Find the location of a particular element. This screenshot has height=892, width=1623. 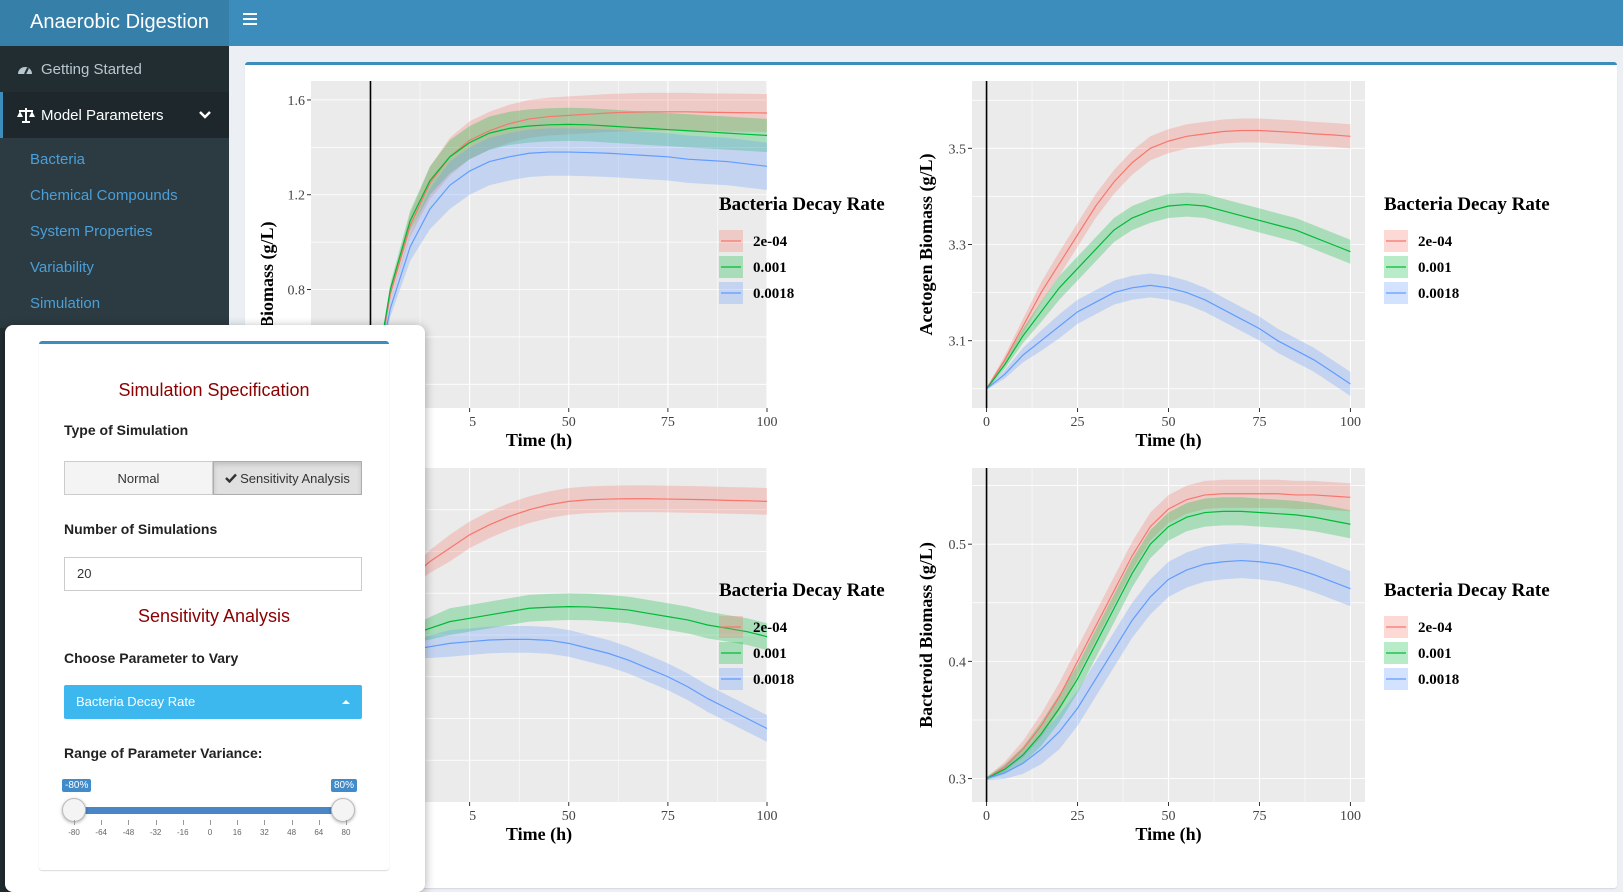

top-navbar is located at coordinates (926, 23).